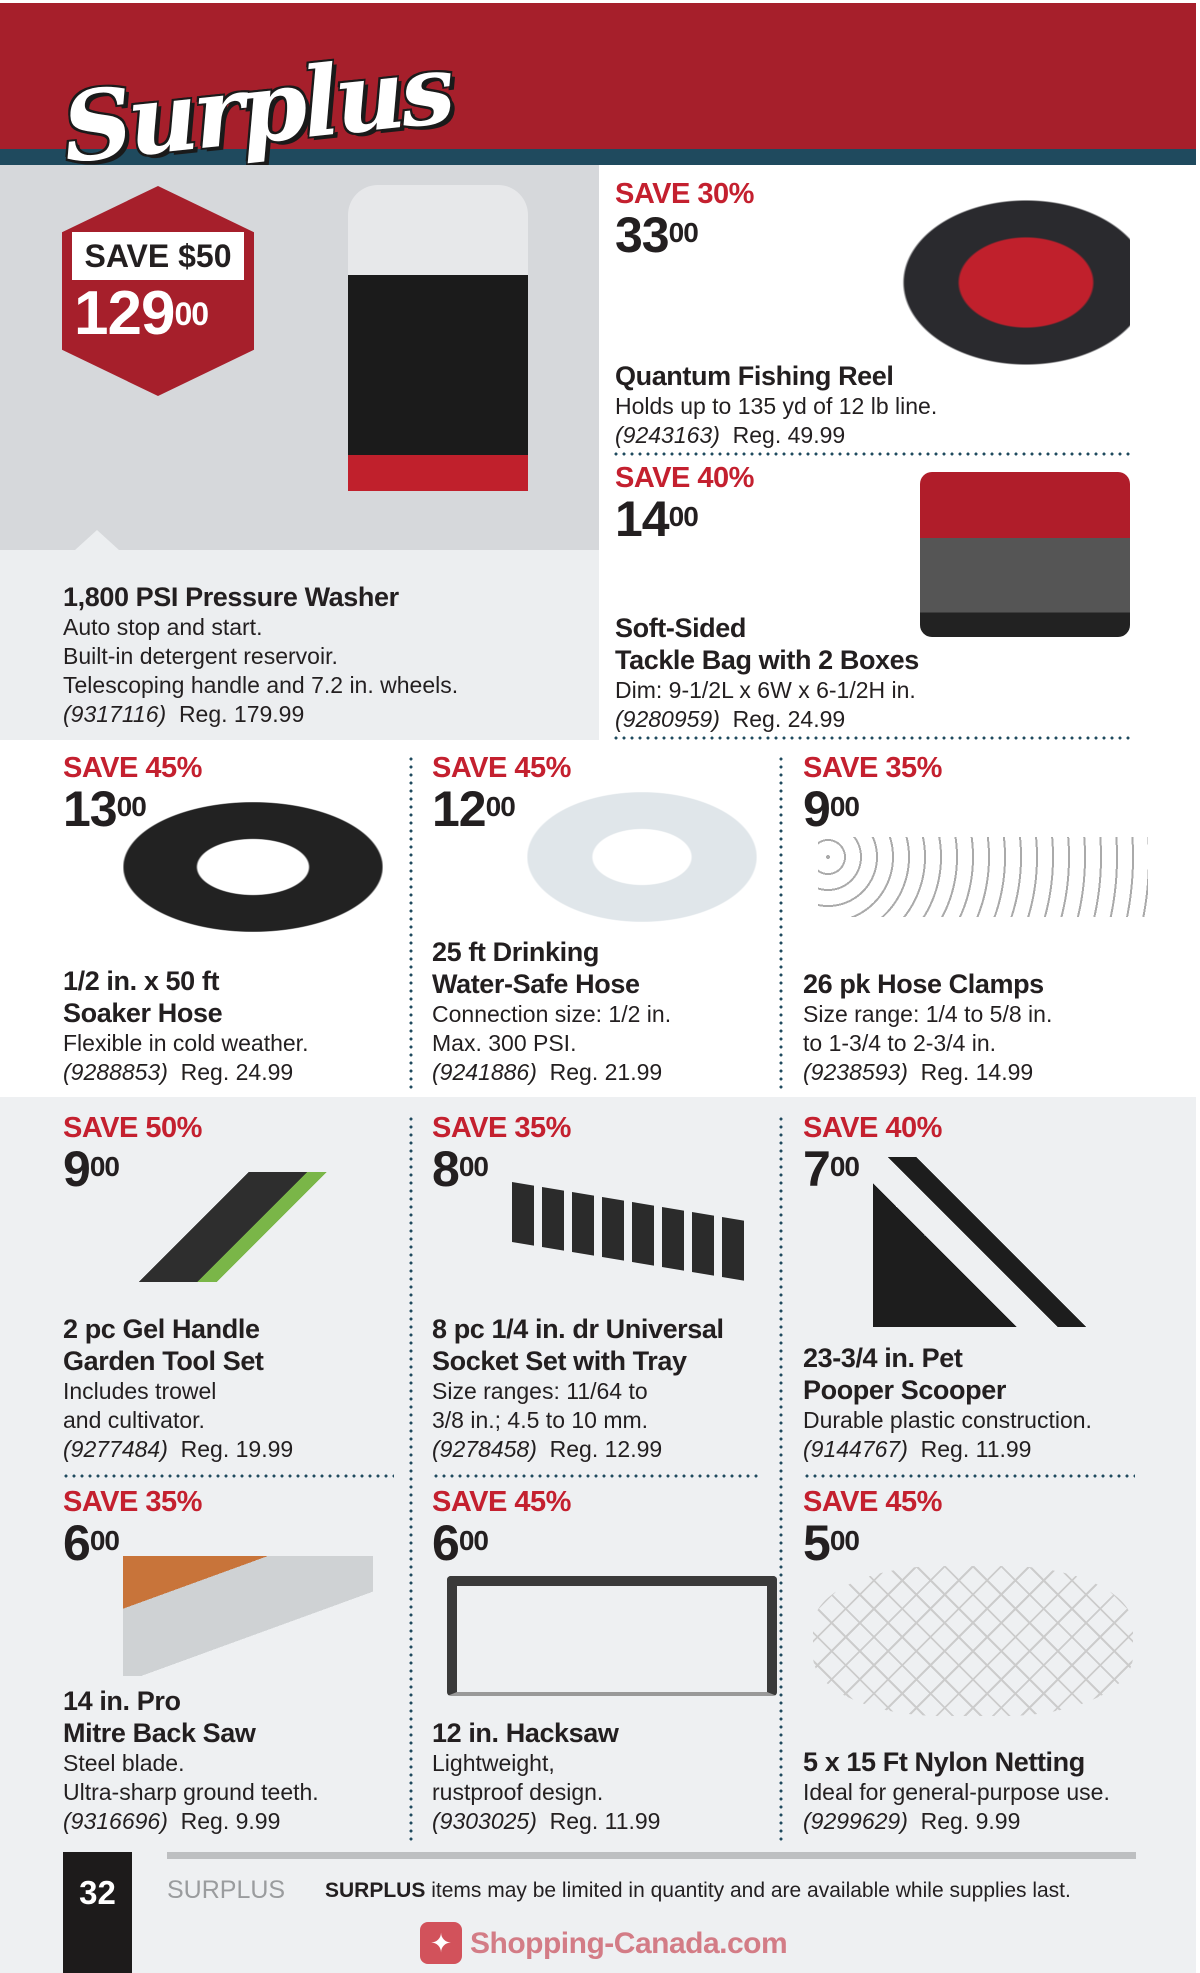  What do you see at coordinates (789, 435) in the screenshot?
I see `regular-price: Reg. 49.99` at bounding box center [789, 435].